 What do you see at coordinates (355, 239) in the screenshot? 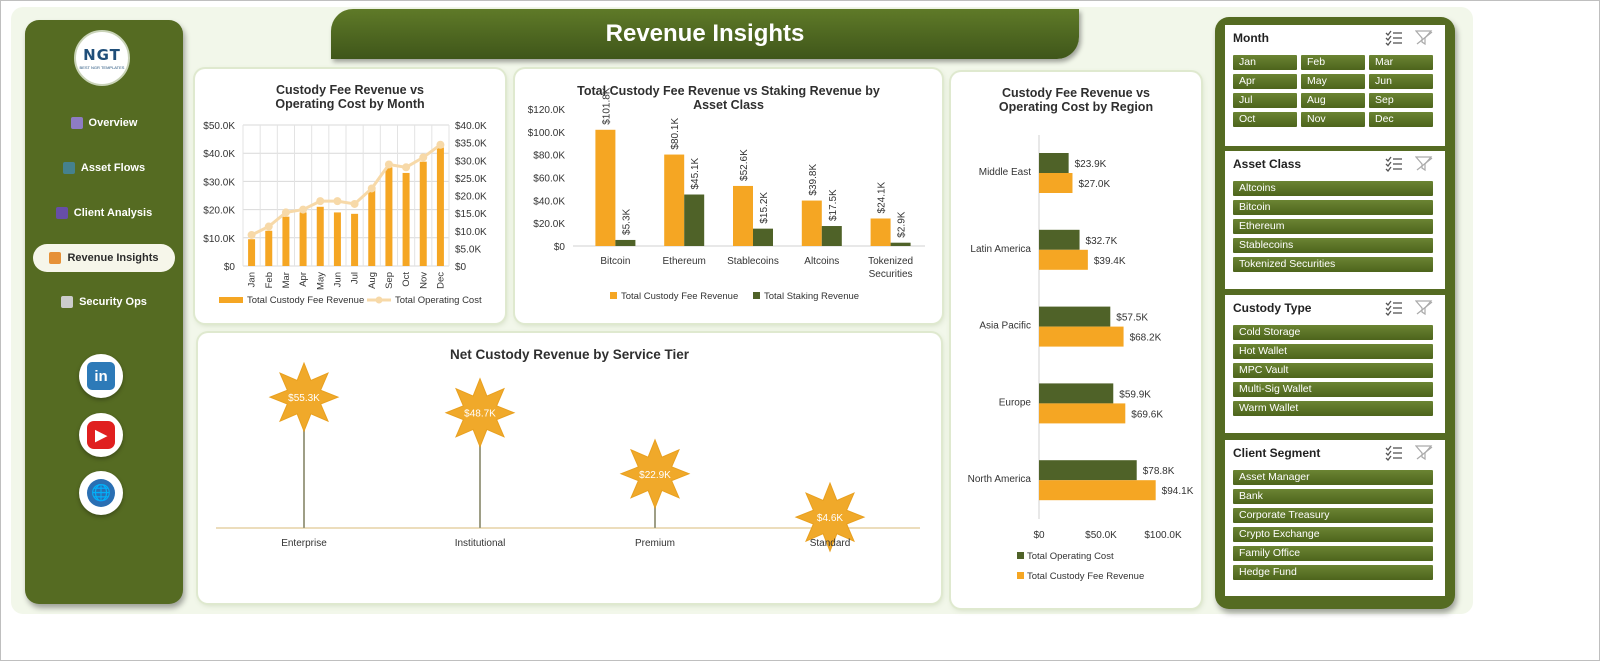
I see `bar-jul` at bounding box center [355, 239].